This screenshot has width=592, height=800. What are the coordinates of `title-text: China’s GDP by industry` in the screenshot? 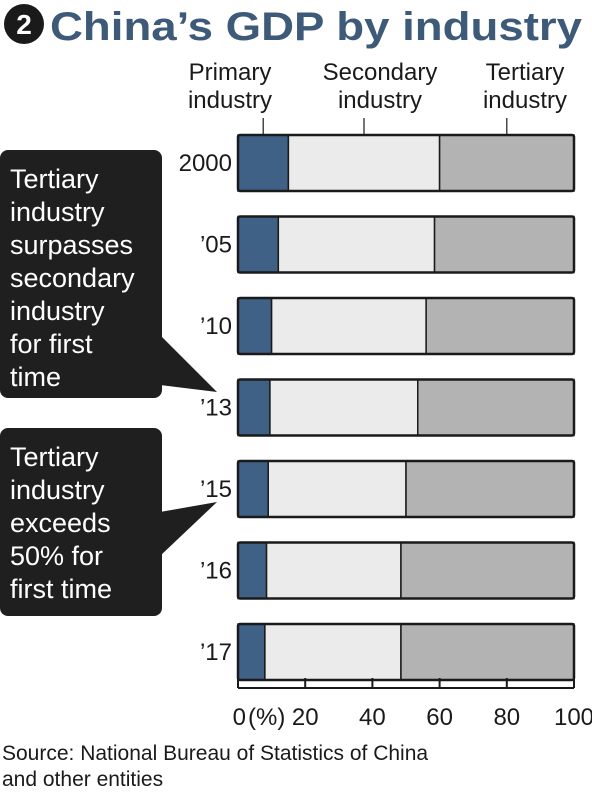 It's located at (316, 27).